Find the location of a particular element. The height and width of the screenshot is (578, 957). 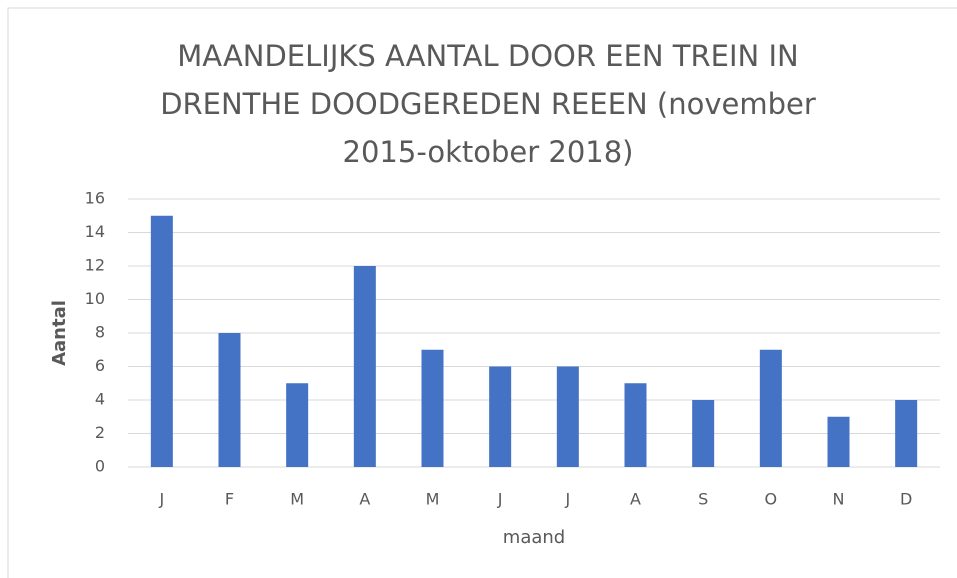

y-tick-label: 2 is located at coordinates (100, 432).